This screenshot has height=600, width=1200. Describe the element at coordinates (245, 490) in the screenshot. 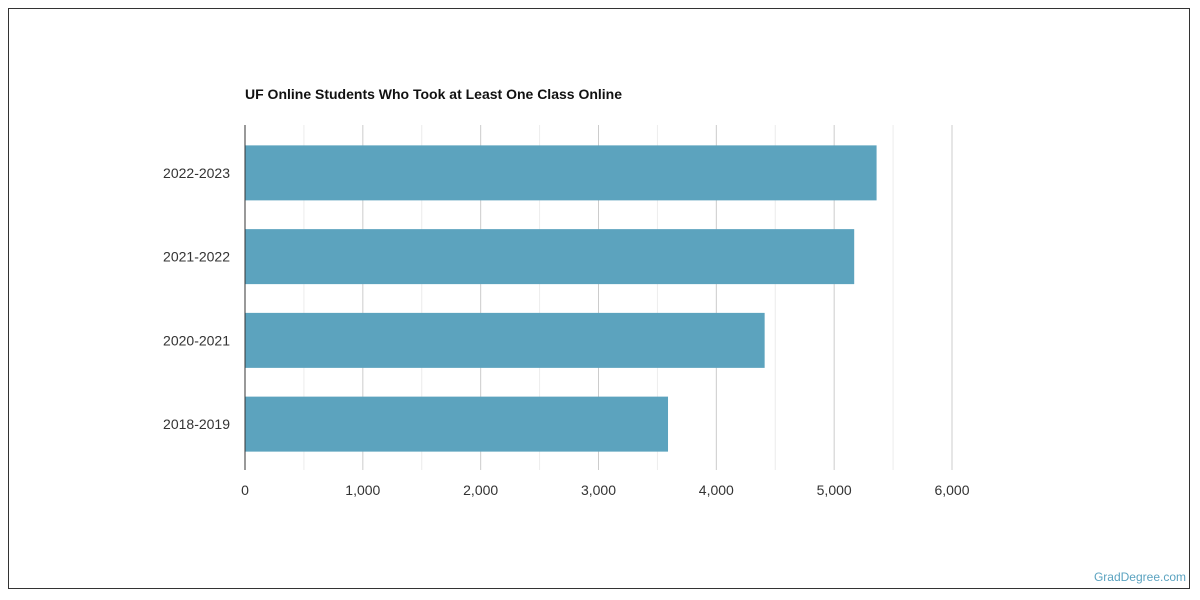

I see `x-tick-label: 0` at that location.